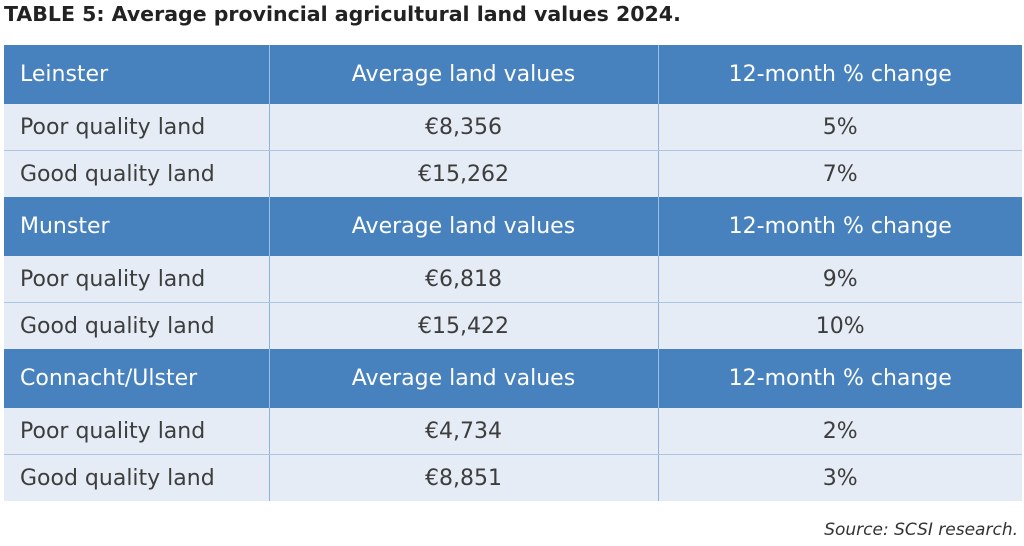 The image size is (1024, 546). Describe the element at coordinates (840, 431) in the screenshot. I see `change-cell: 2%` at that location.